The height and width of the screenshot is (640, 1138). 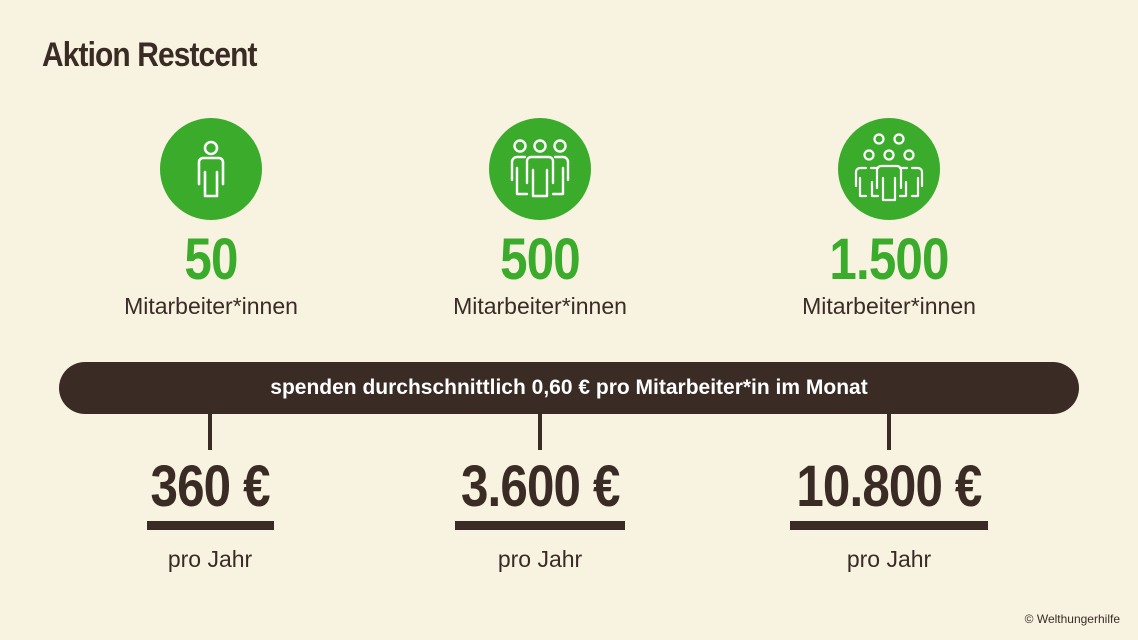 I want to click on page-title: Aktion Restcent, so click(x=149, y=55).